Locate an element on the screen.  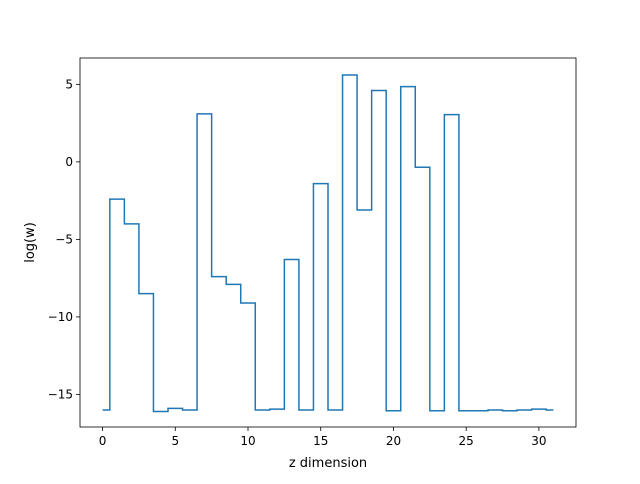
y-axis-label: log(w) is located at coordinates (30, 242).